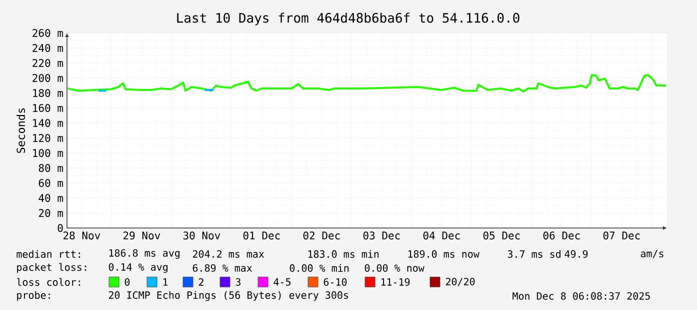  Describe the element at coordinates (460, 282) in the screenshot. I see `legend-label: 20/20` at that location.